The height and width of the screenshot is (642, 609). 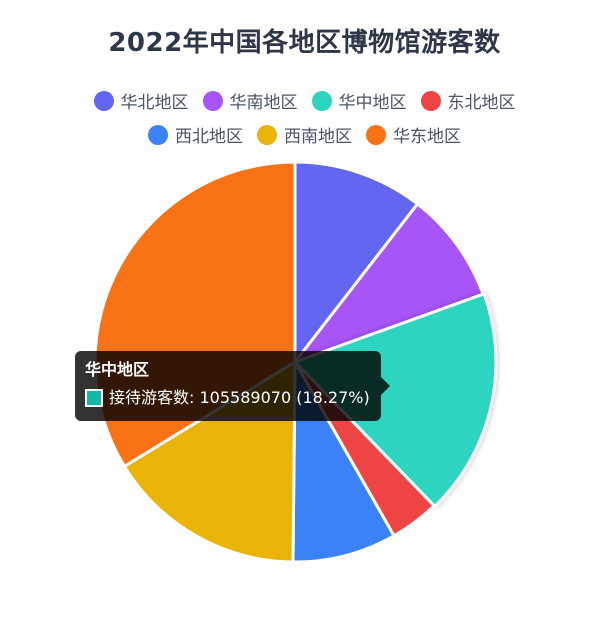 I want to click on legend-item: 华中地区, so click(x=359, y=100).